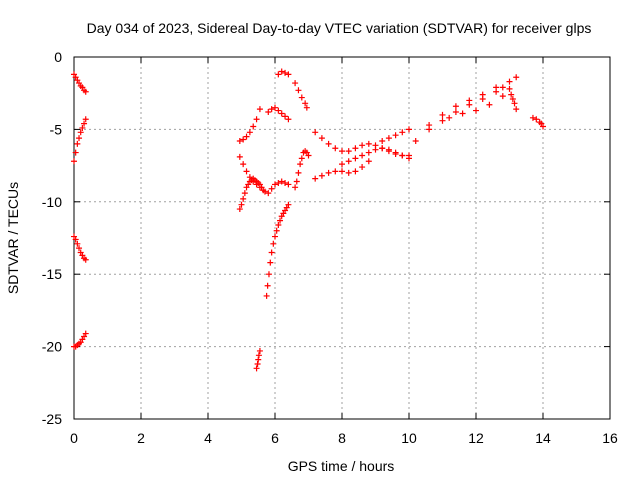 The width and height of the screenshot is (640, 480). I want to click on x-tick-label: 12, so click(476, 438).